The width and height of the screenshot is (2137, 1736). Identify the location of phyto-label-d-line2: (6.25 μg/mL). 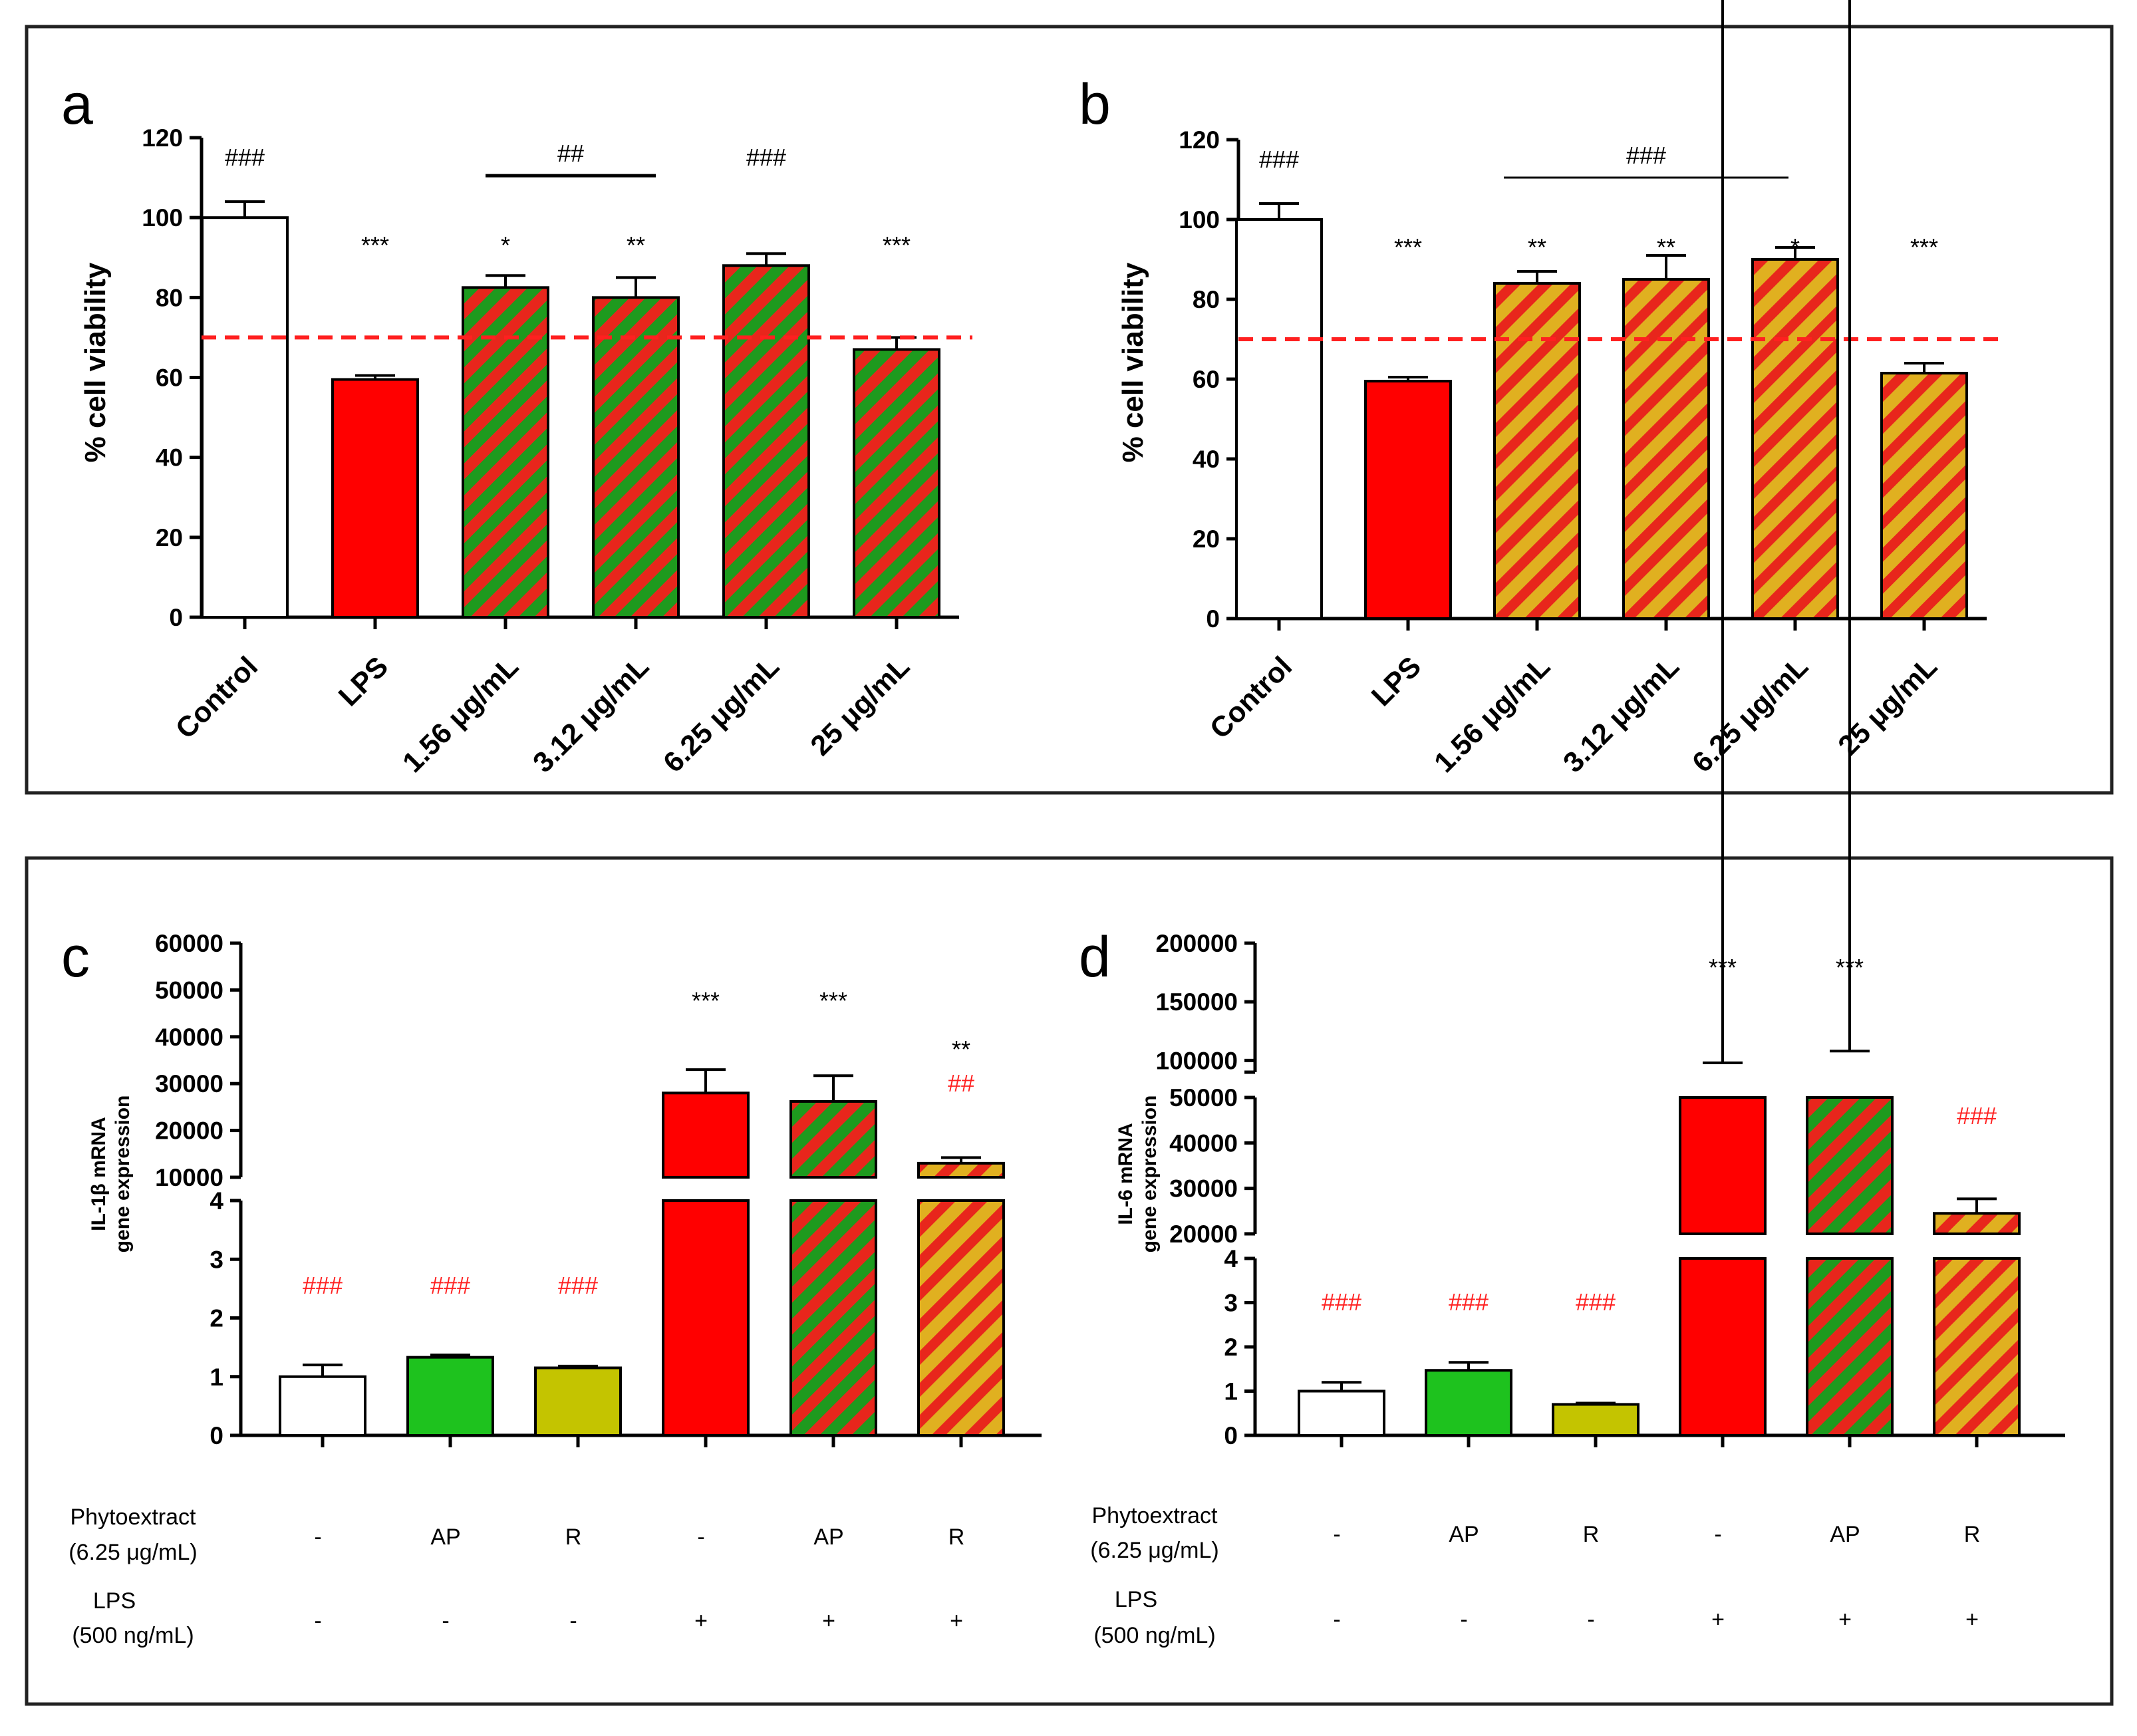
(1154, 1550).